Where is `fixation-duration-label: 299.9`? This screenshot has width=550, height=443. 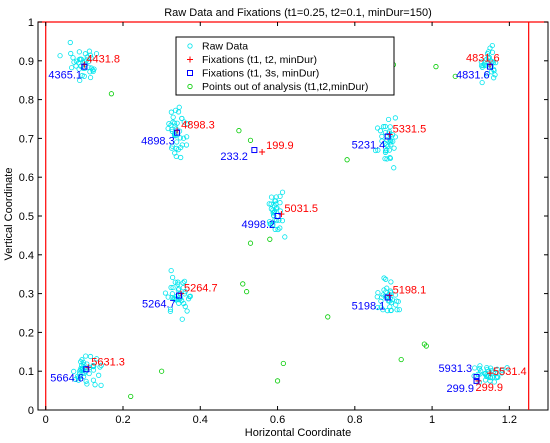 fixation-duration-label: 299.9 is located at coordinates (489, 388).